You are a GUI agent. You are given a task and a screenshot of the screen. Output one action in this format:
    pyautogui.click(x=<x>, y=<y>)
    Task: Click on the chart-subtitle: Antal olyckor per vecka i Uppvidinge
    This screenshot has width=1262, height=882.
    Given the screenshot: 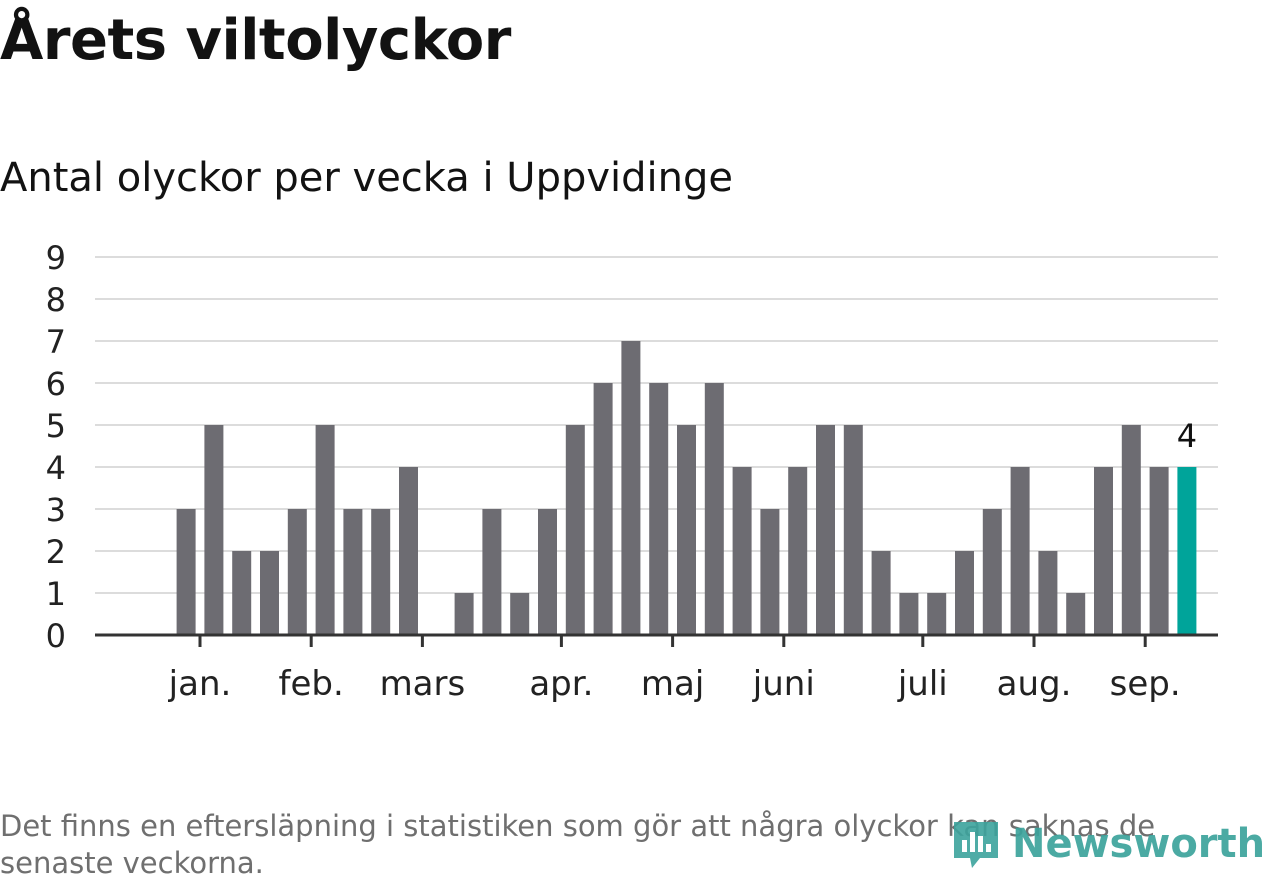 What is the action you would take?
    pyautogui.click(x=367, y=178)
    